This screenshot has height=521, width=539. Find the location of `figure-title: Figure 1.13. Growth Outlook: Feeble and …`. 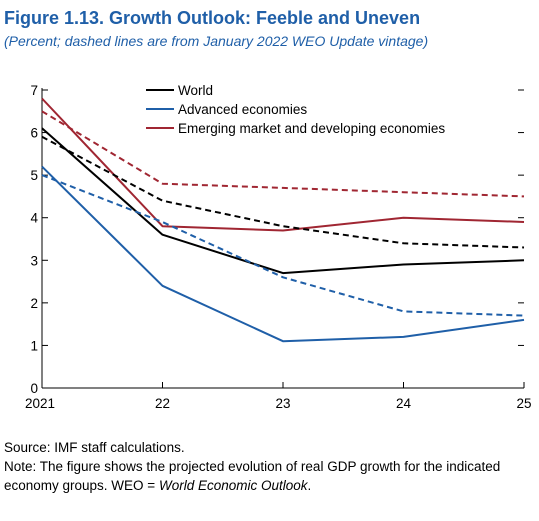

figure-title: Figure 1.13. Growth Outlook: Feeble and … is located at coordinates (212, 18).